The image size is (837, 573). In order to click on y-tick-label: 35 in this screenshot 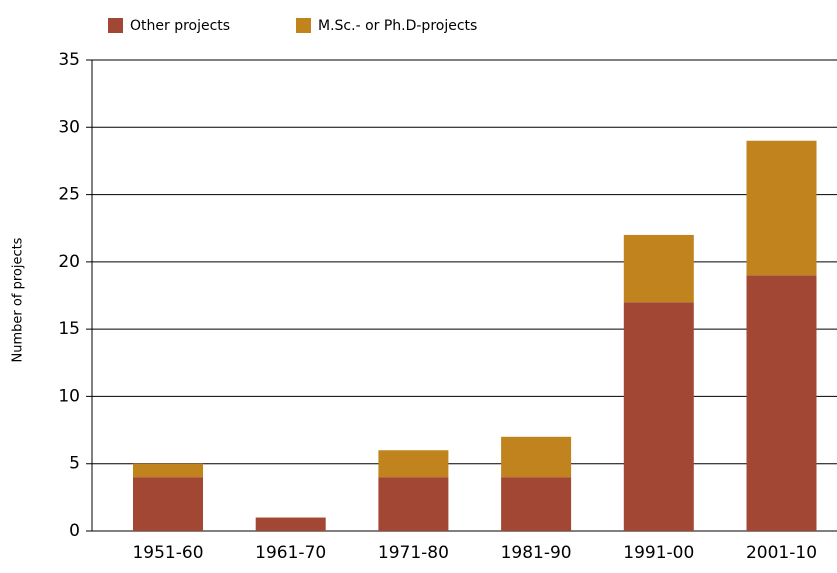, I will do `click(69, 60)`.